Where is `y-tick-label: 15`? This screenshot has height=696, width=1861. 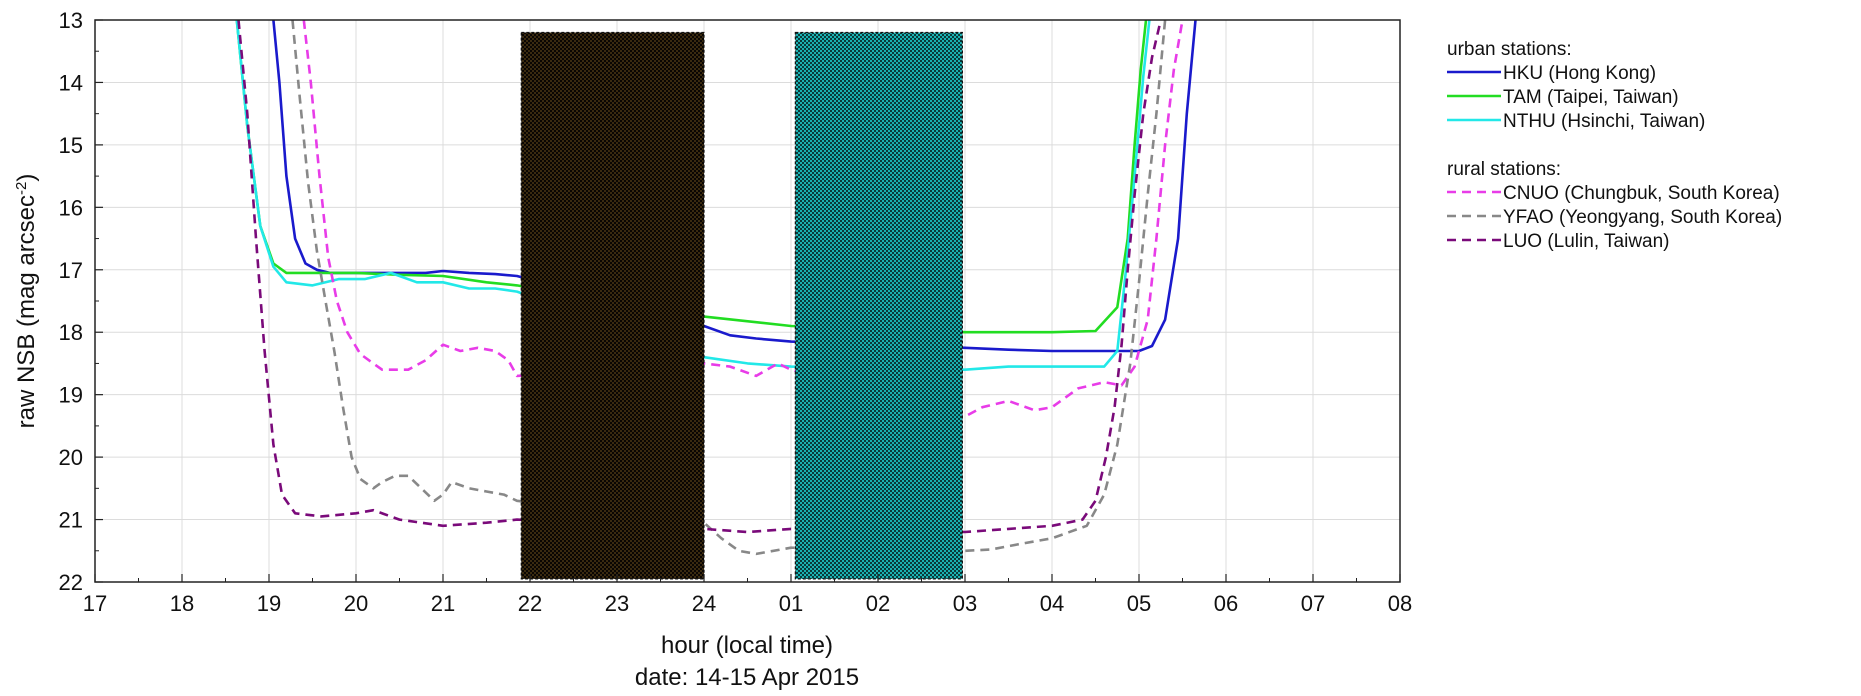 y-tick-label: 15 is located at coordinates (71, 145).